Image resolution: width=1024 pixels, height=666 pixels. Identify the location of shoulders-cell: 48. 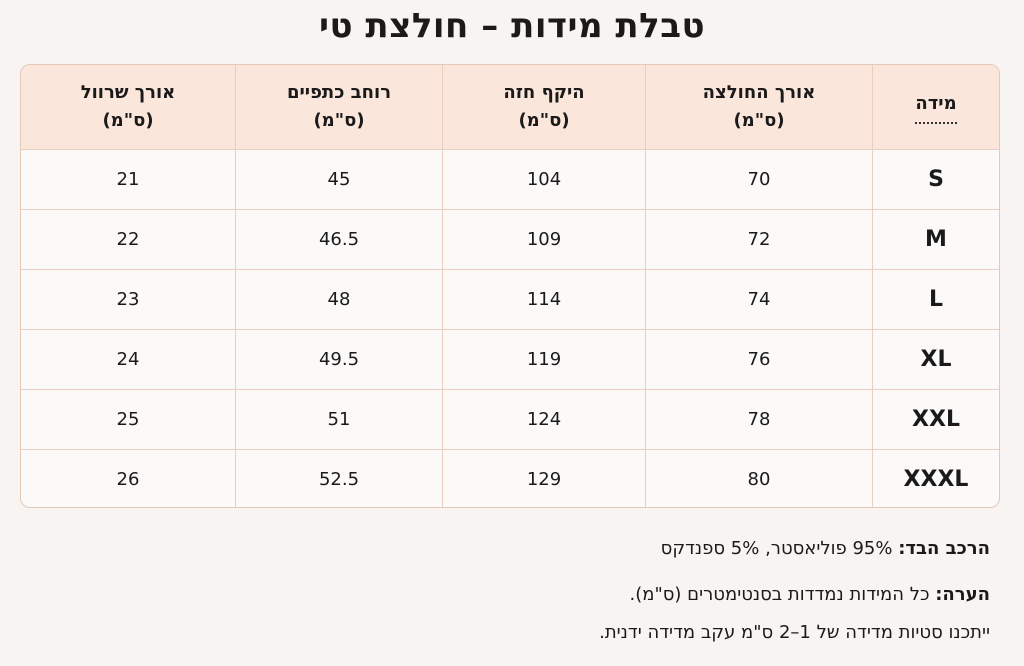
(339, 299).